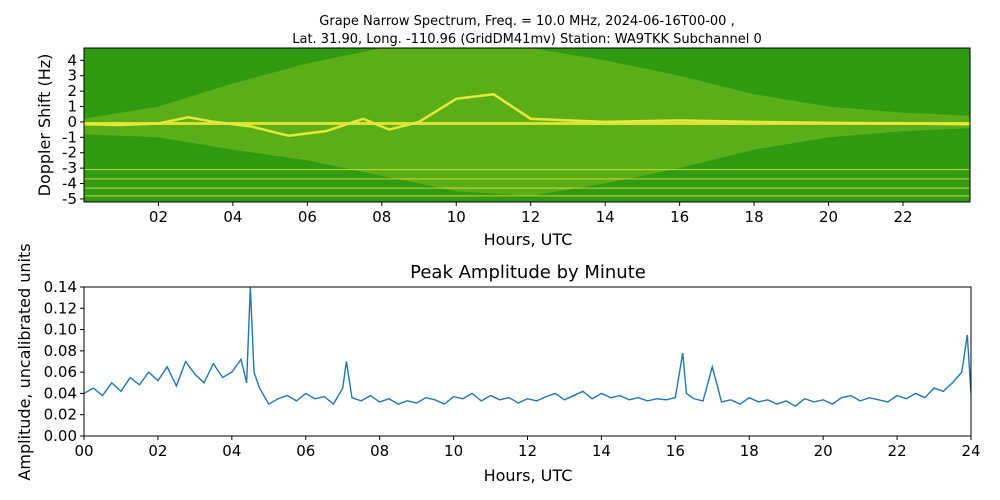 The height and width of the screenshot is (500, 1000). I want to click on amplitude-xtick-label: 22, so click(897, 451).